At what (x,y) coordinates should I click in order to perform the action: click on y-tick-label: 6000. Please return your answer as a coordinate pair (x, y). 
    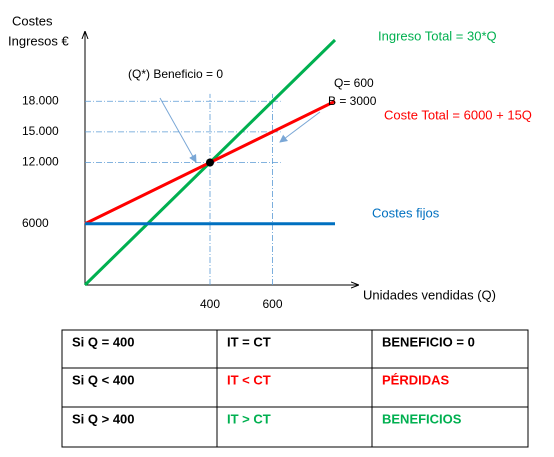
    Looking at the image, I should click on (35, 223).